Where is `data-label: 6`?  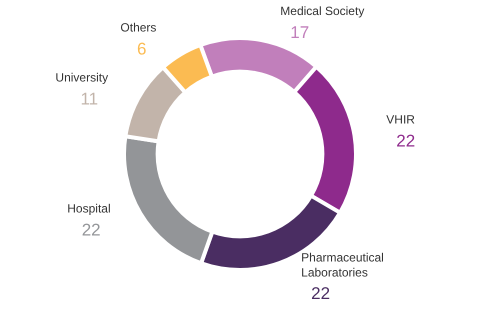 data-label: 6 is located at coordinates (141, 48).